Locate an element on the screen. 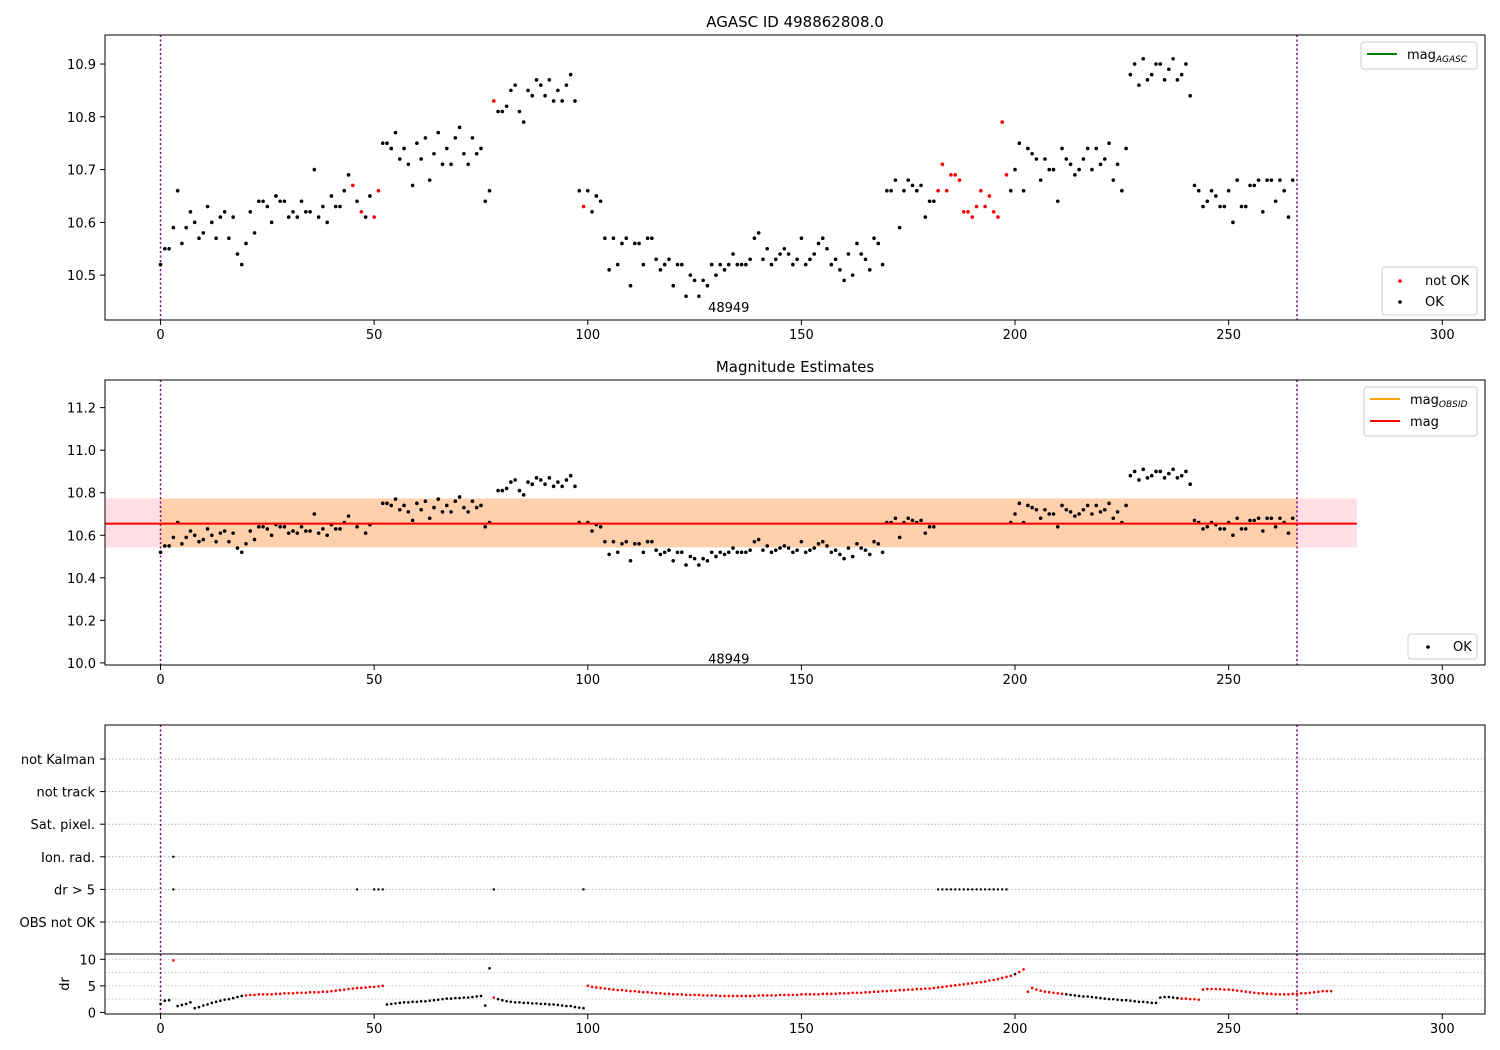 The height and width of the screenshot is (1050, 1500). y-tick-label: 10.7 is located at coordinates (81, 171).